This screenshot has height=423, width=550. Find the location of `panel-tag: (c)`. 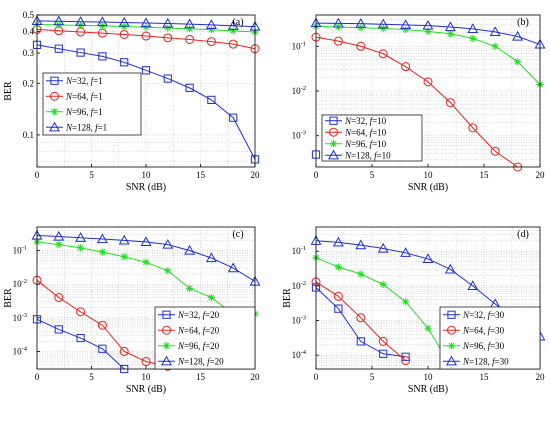

panel-tag: (c) is located at coordinates (237, 234).